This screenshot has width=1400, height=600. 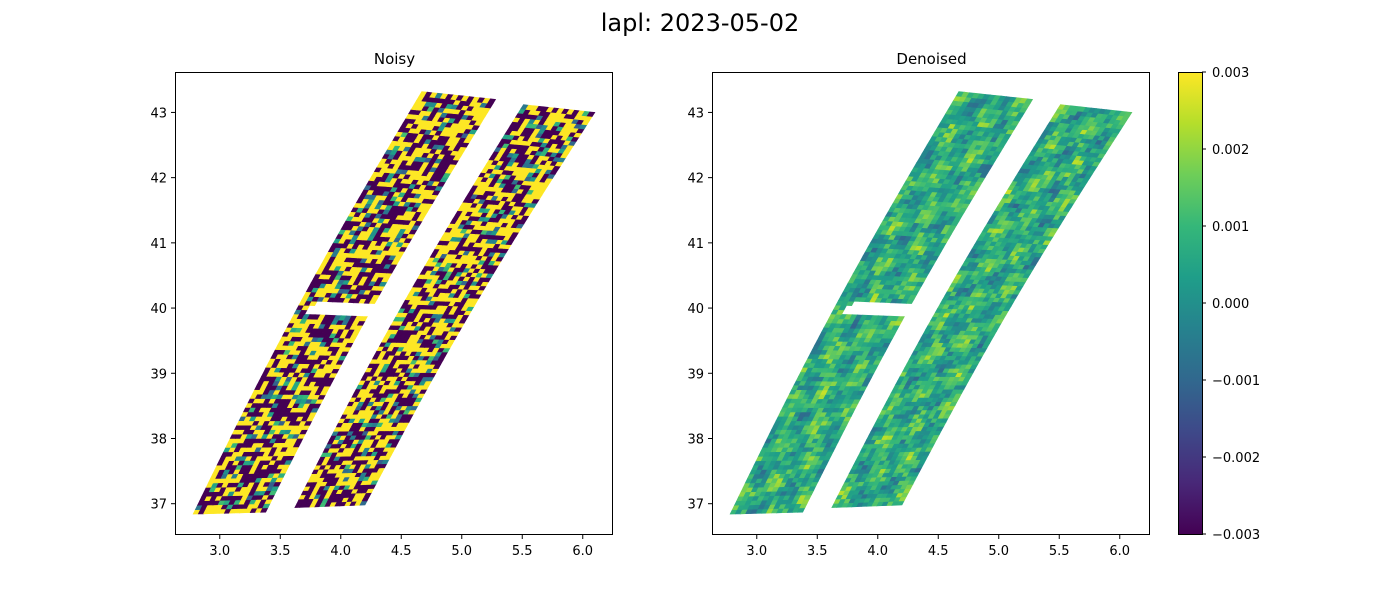 What do you see at coordinates (582, 551) in the screenshot?
I see `x-tick-label: 6.0` at bounding box center [582, 551].